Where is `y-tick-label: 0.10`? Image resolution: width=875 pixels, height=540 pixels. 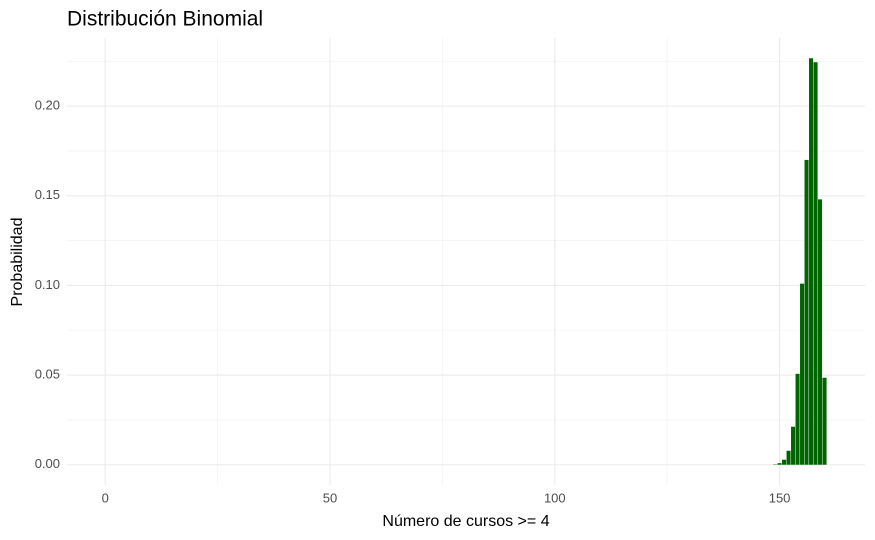 y-tick-label: 0.10 is located at coordinates (47, 284).